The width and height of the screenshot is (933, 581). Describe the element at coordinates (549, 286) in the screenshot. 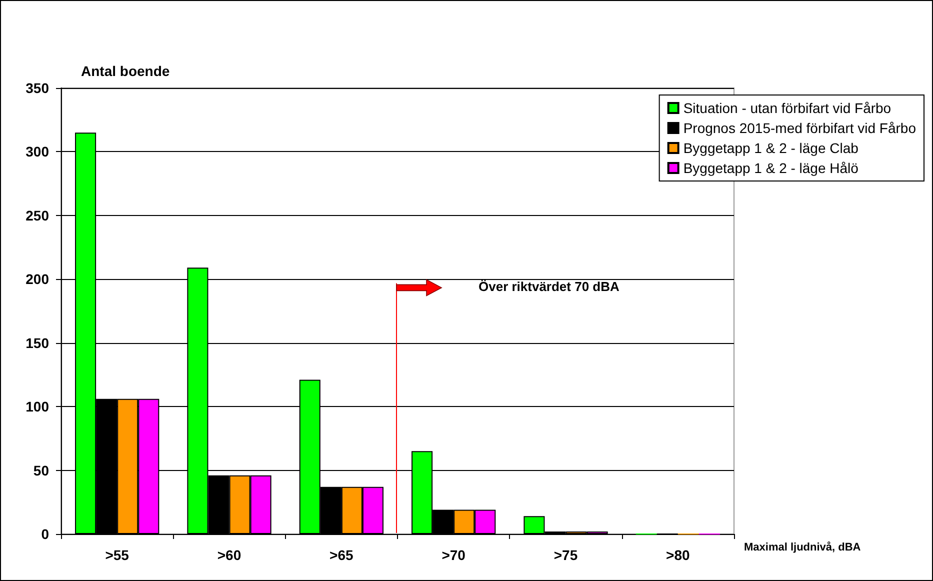

I see `annotation: Över riktvärdet 70 dBA` at that location.